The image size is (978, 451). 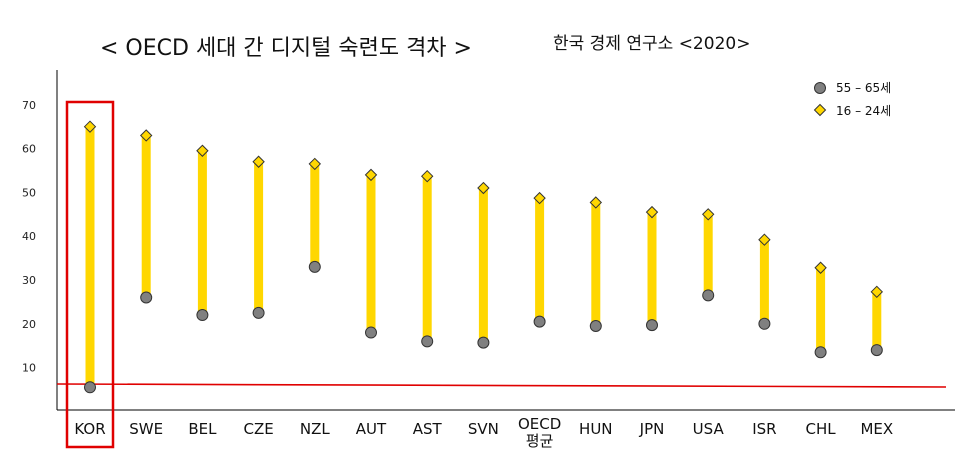 What do you see at coordinates (371, 429) in the screenshot?
I see `category-label: AUT` at bounding box center [371, 429].